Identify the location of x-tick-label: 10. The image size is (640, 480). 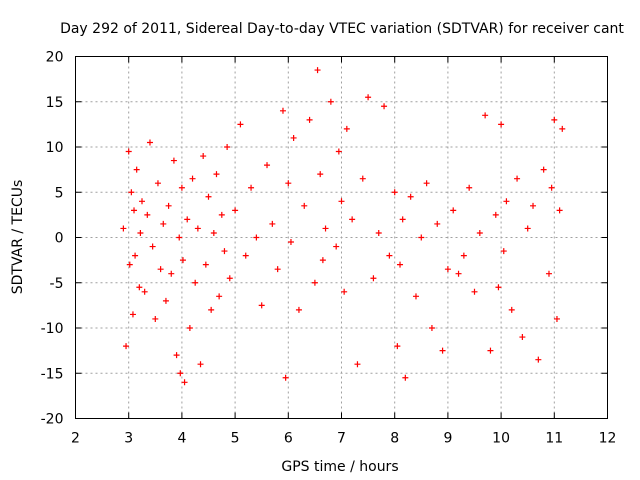
(501, 439).